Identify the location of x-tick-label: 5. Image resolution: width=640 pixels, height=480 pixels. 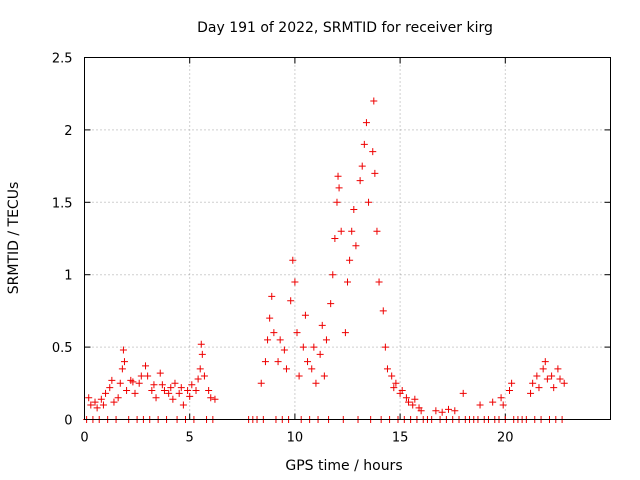
(190, 438).